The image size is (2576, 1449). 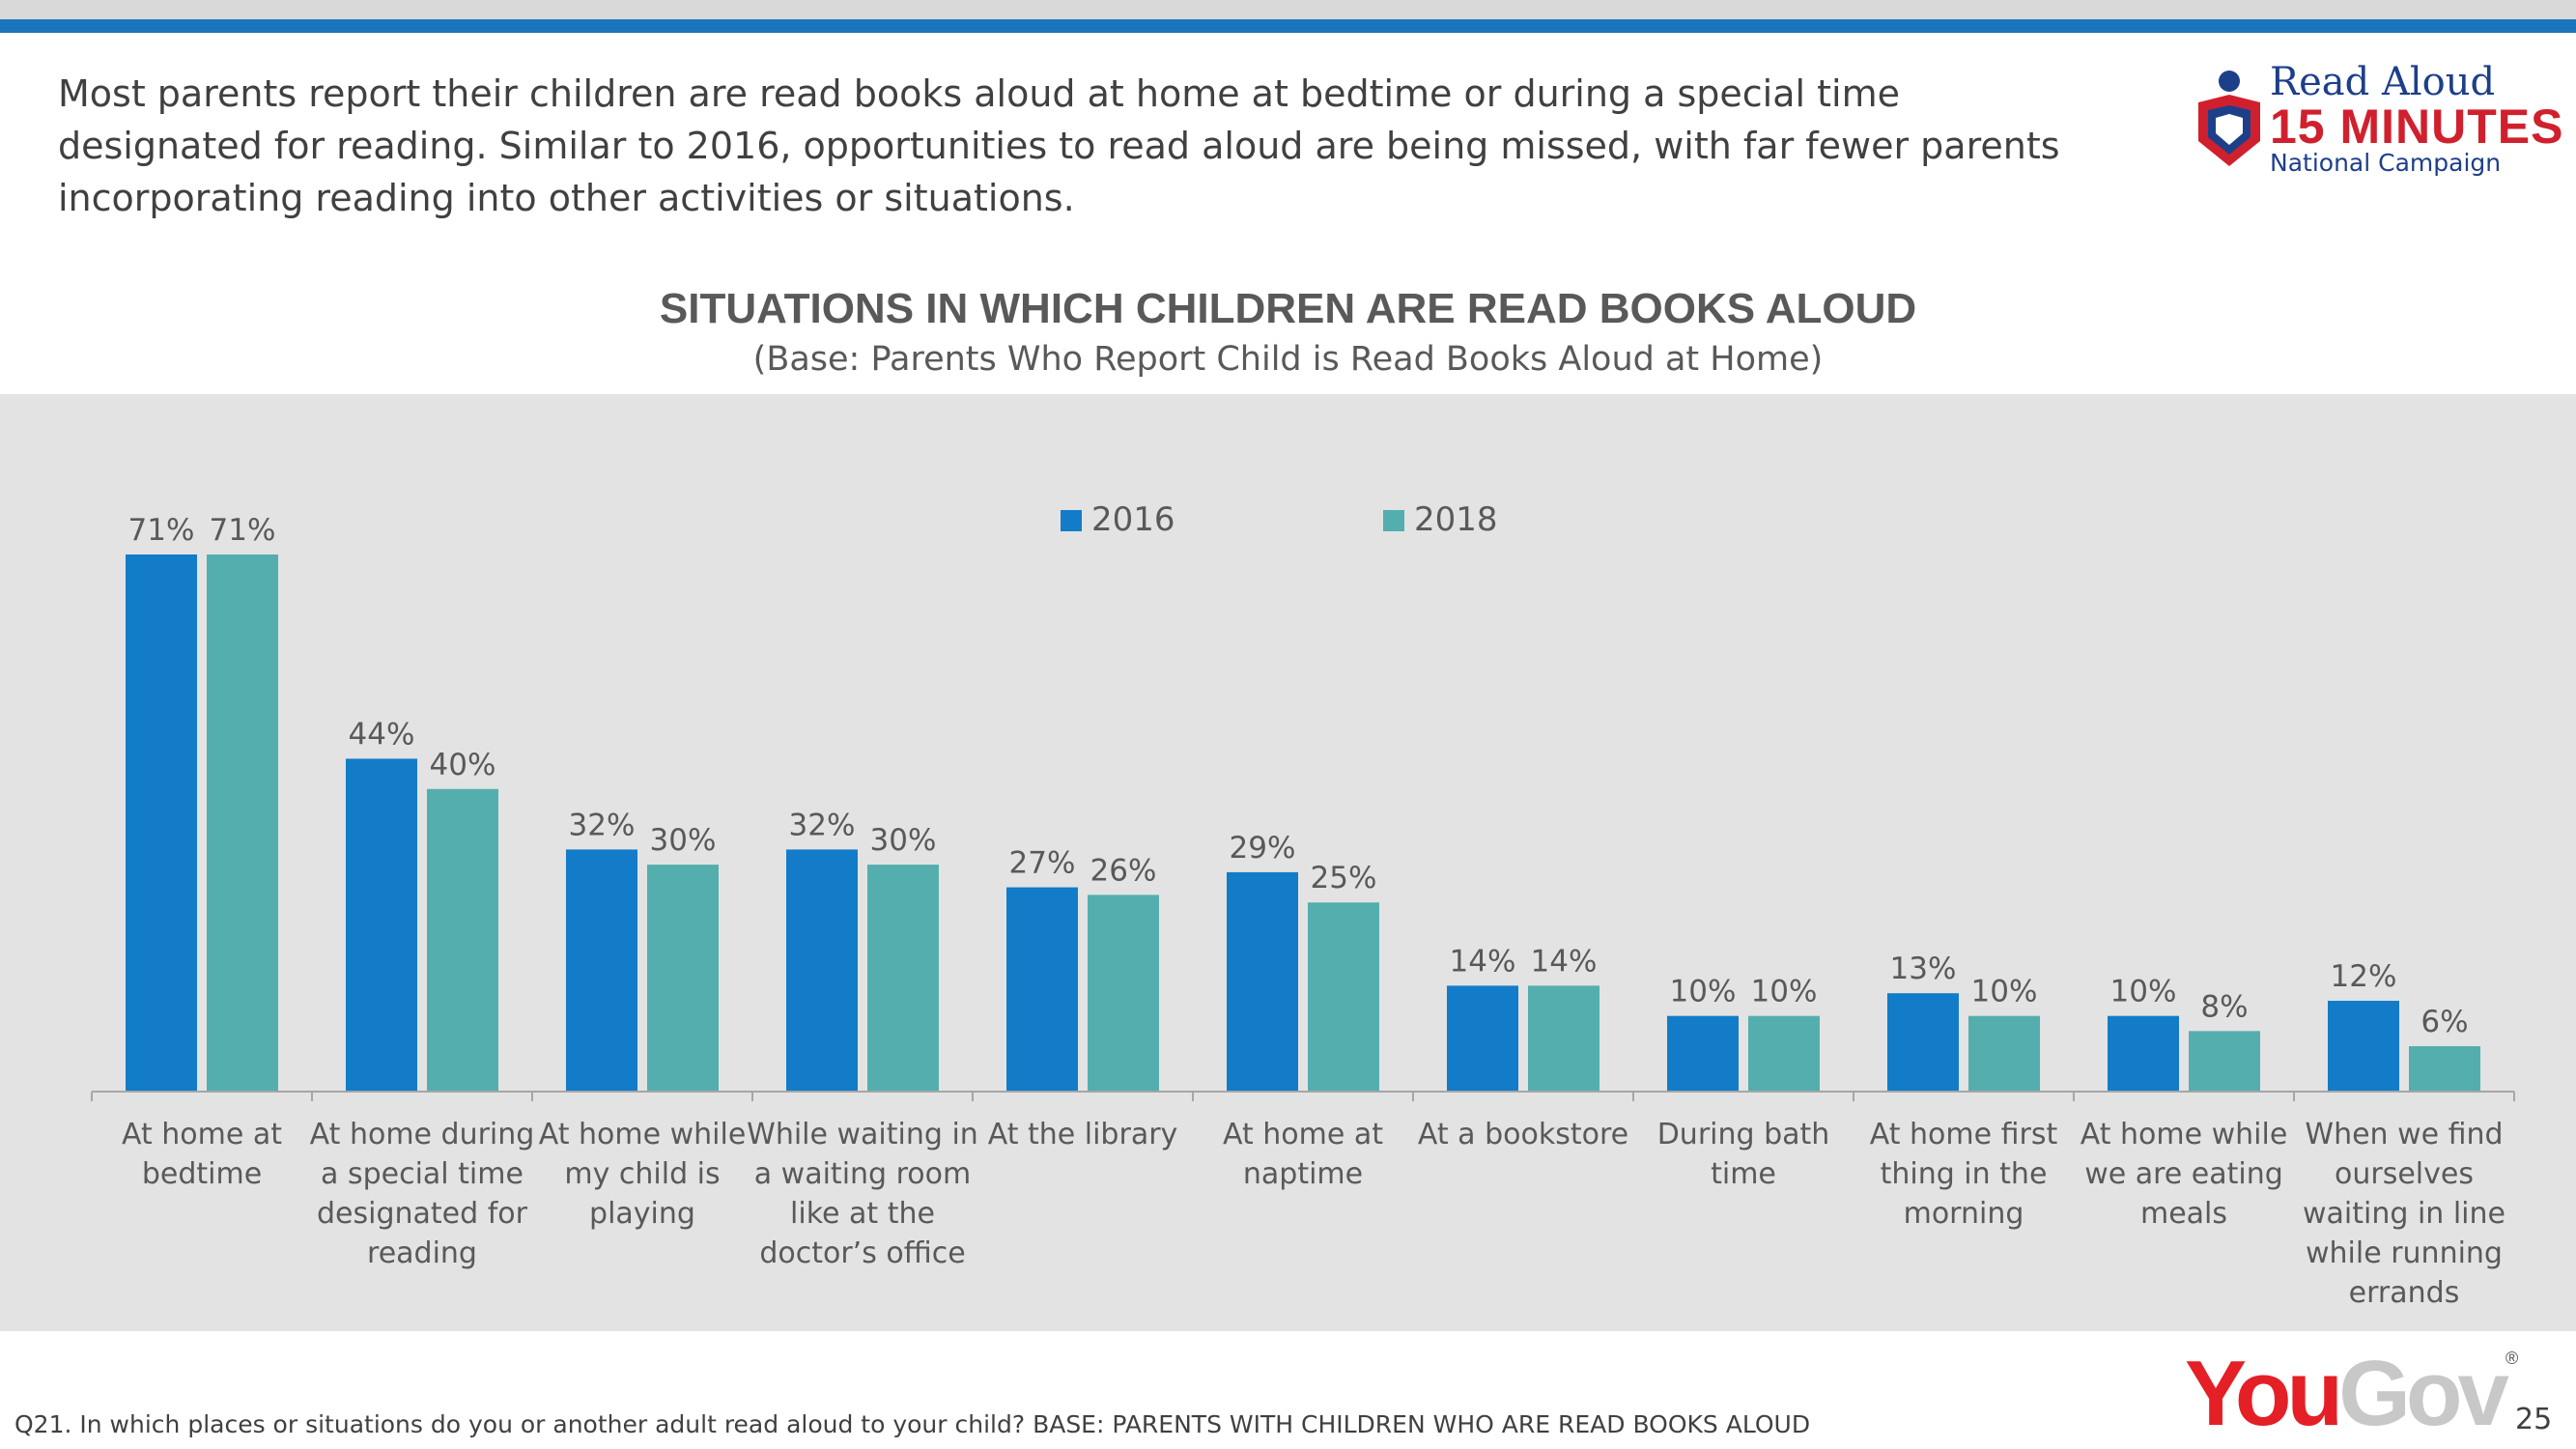 I want to click on legend-label-2016: 2016, so click(x=1133, y=519).